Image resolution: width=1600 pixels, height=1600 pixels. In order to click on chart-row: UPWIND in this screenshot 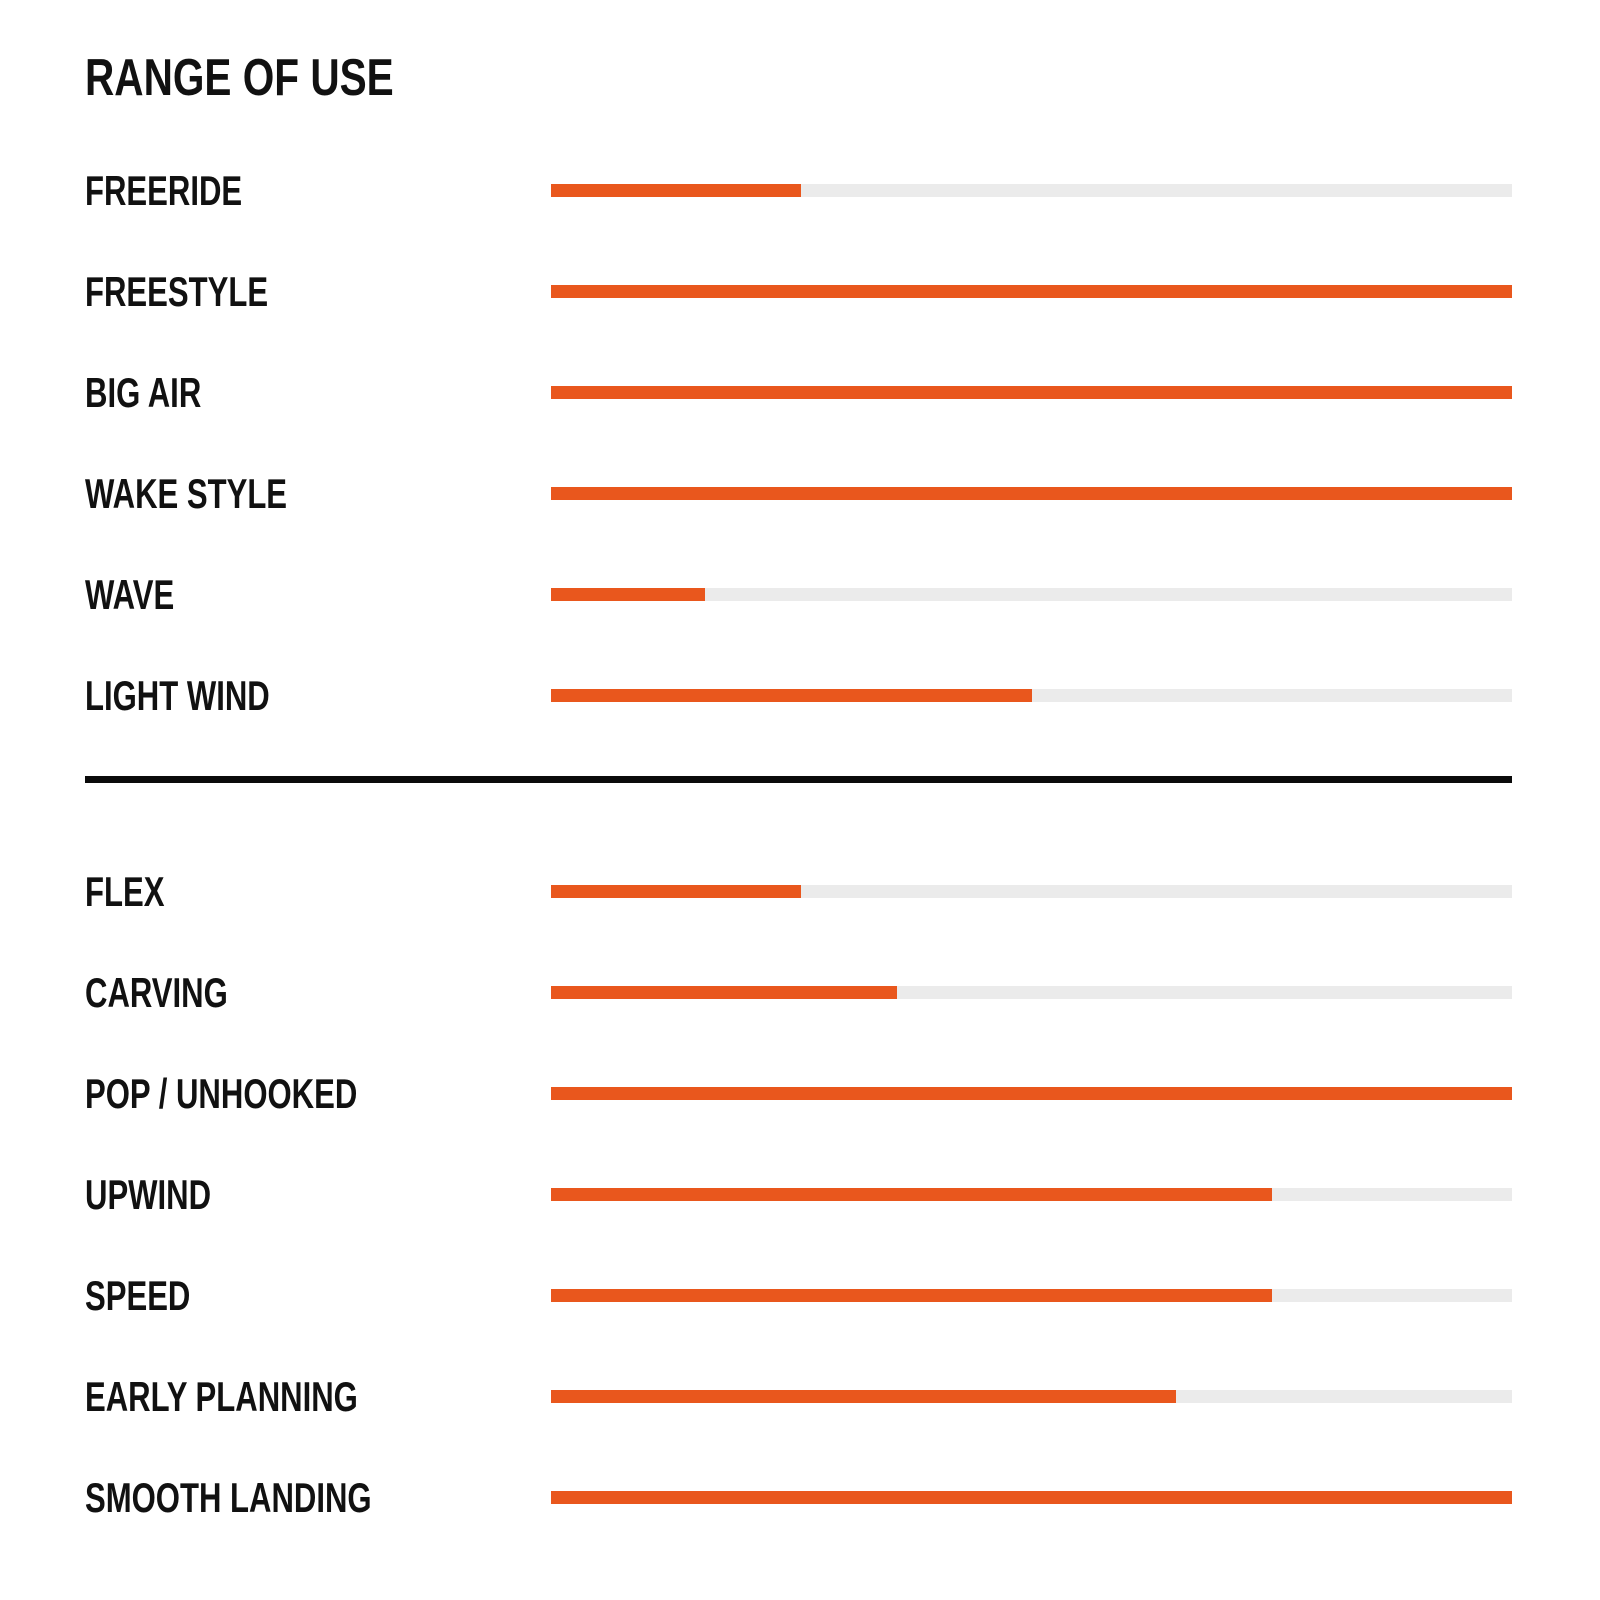, I will do `click(798, 1194)`.